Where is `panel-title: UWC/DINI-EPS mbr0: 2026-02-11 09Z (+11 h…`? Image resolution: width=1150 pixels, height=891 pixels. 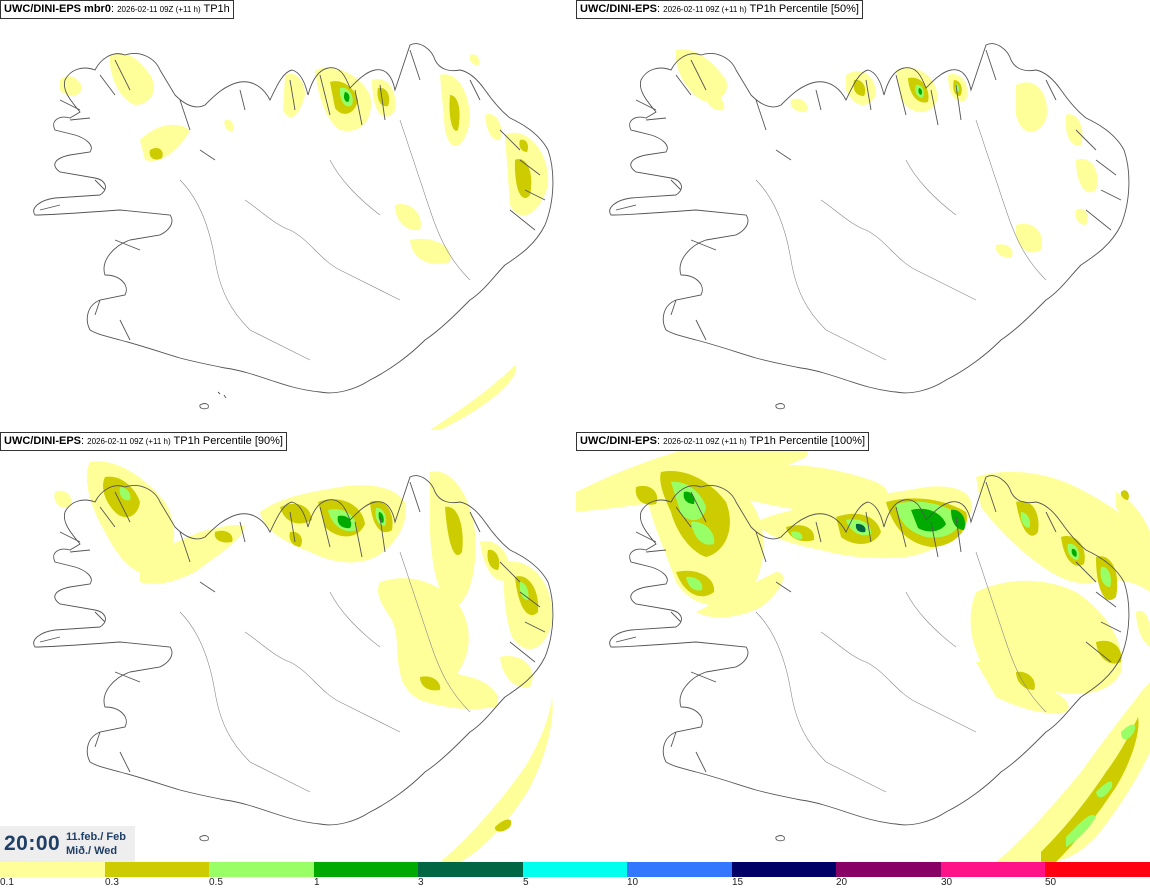 panel-title: UWC/DINI-EPS mbr0: 2026-02-11 09Z (+11 h… is located at coordinates (117, 9).